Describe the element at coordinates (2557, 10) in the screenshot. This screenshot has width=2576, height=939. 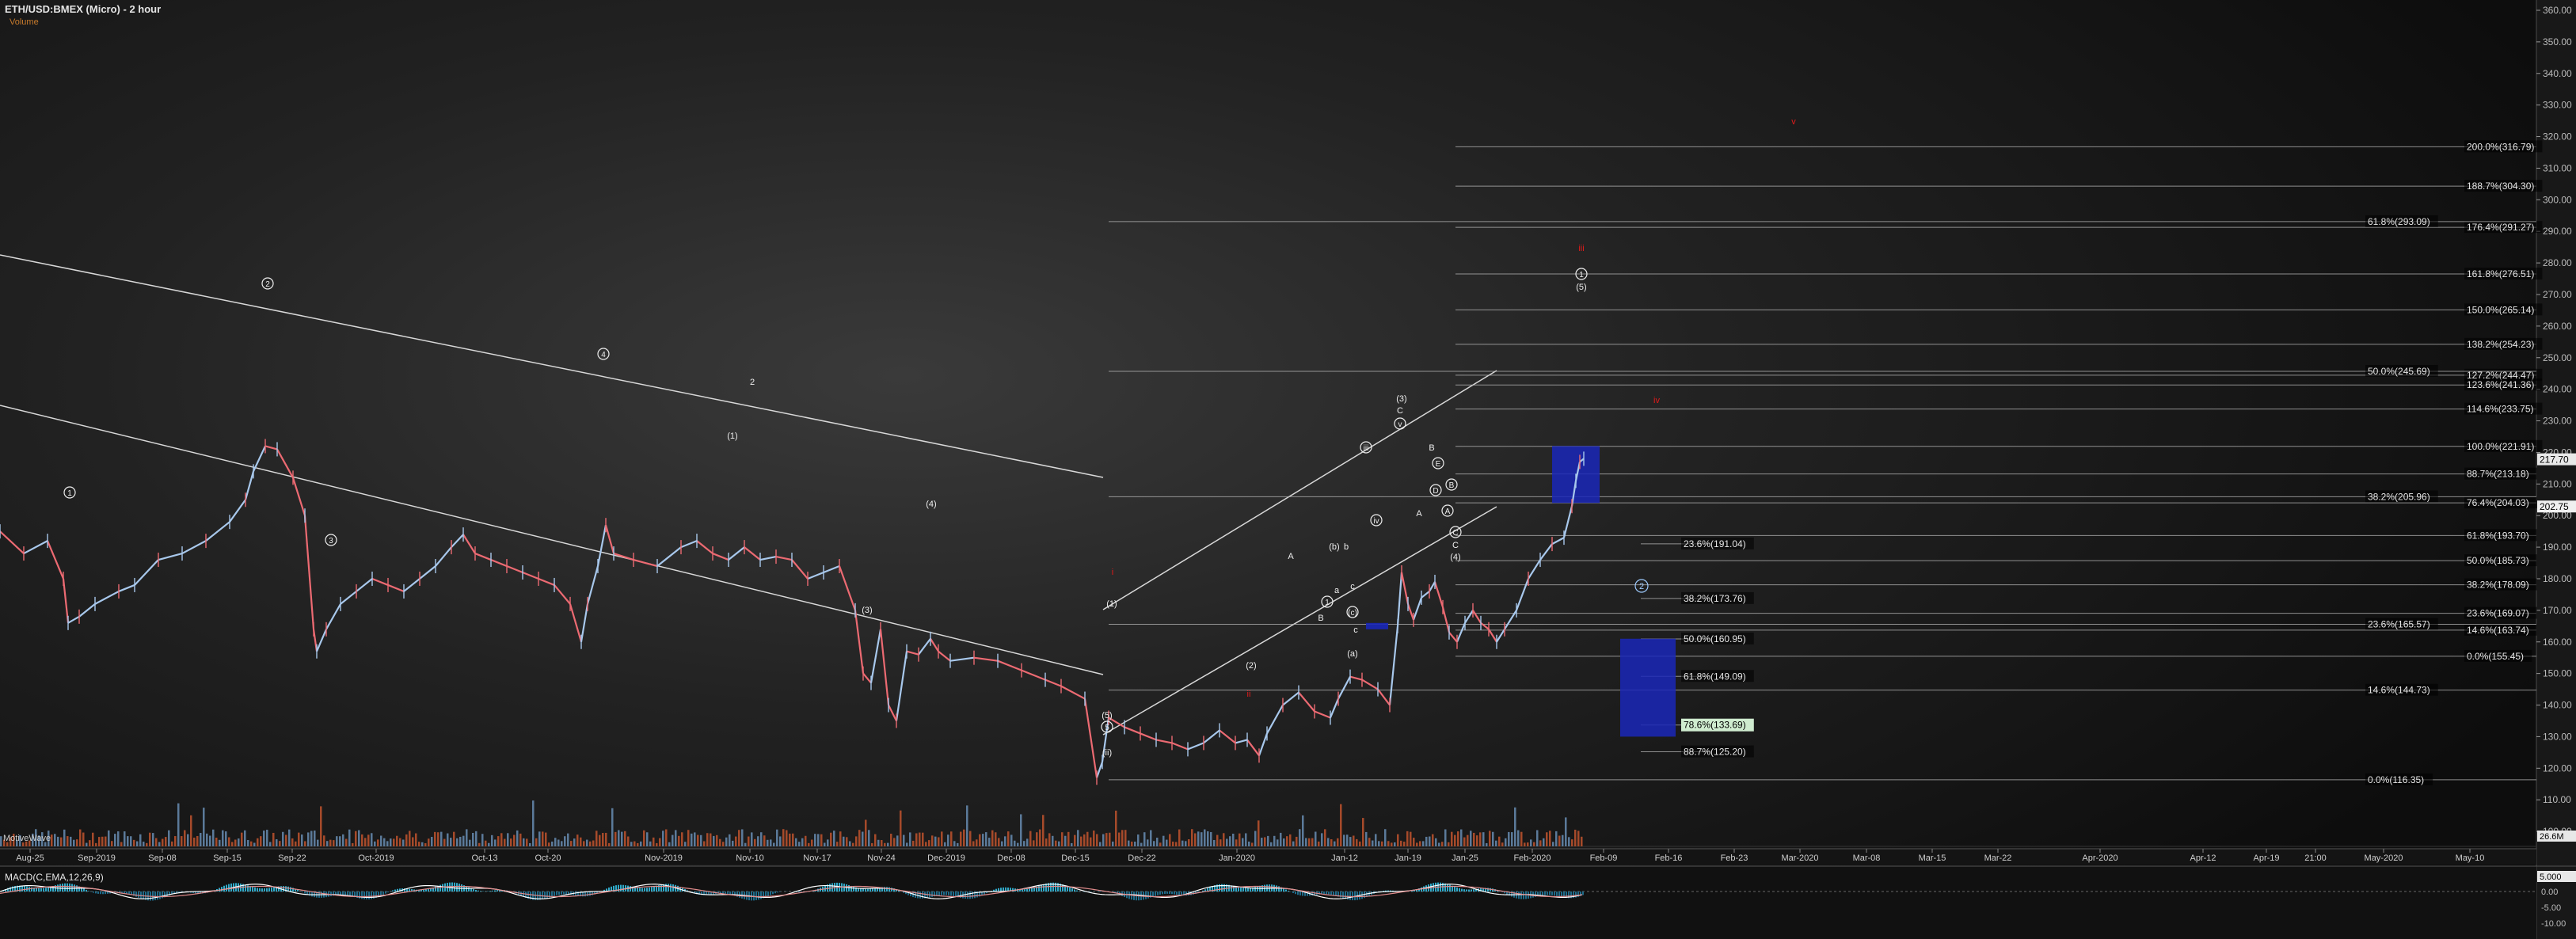
I see `price-axis-label: 360.00` at that location.